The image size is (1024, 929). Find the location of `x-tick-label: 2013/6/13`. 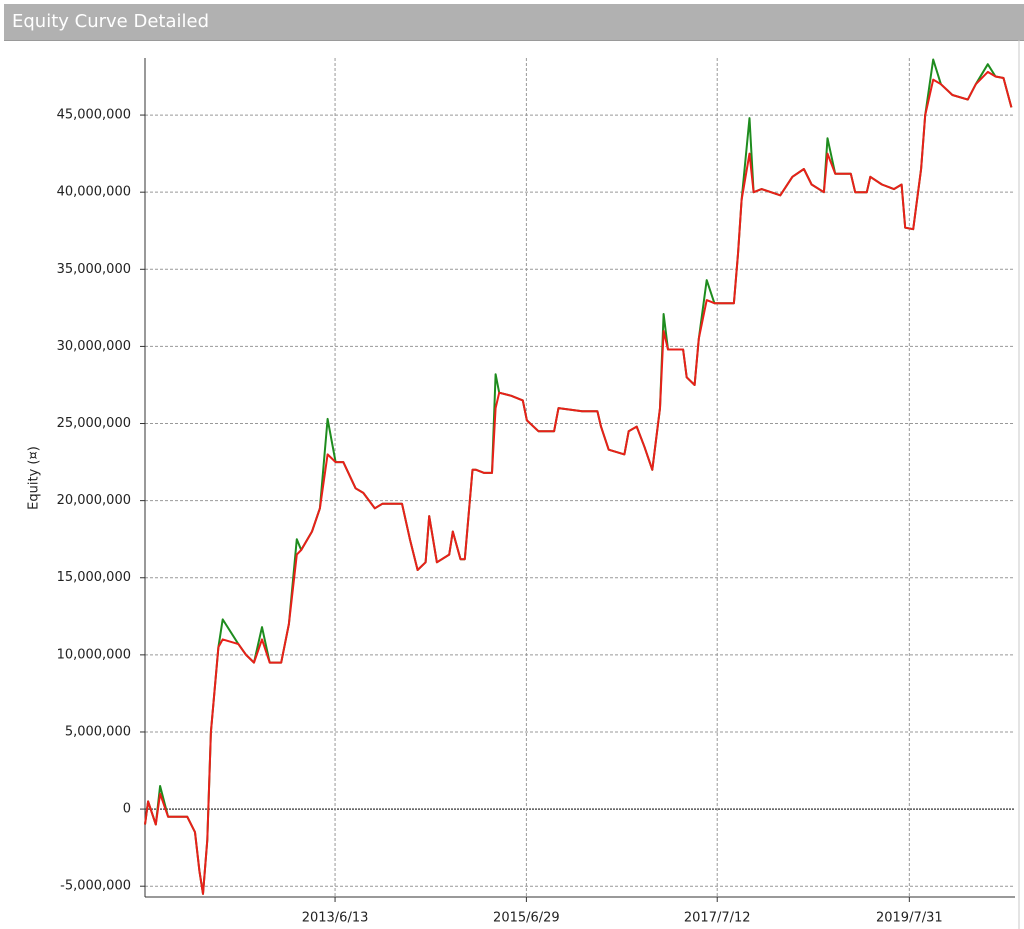

x-tick-label: 2013/6/13 is located at coordinates (335, 918).